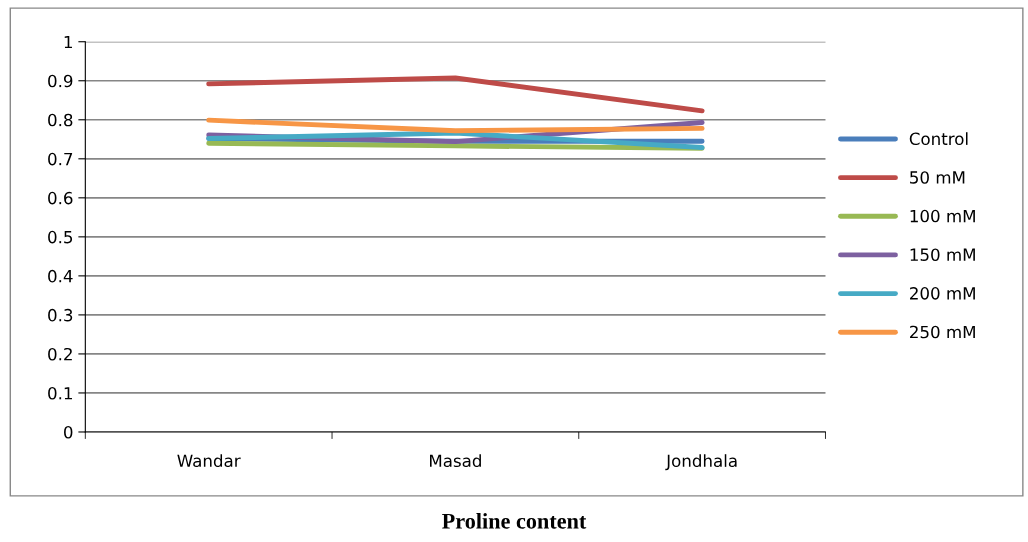  I want to click on y-tick-label: 0.5, so click(60, 237).